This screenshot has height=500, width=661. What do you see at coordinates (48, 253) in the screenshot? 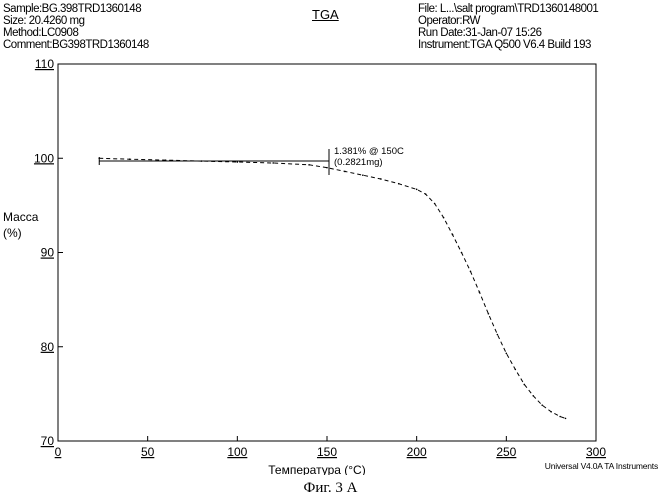
I see `y-tick-label: 90` at bounding box center [48, 253].